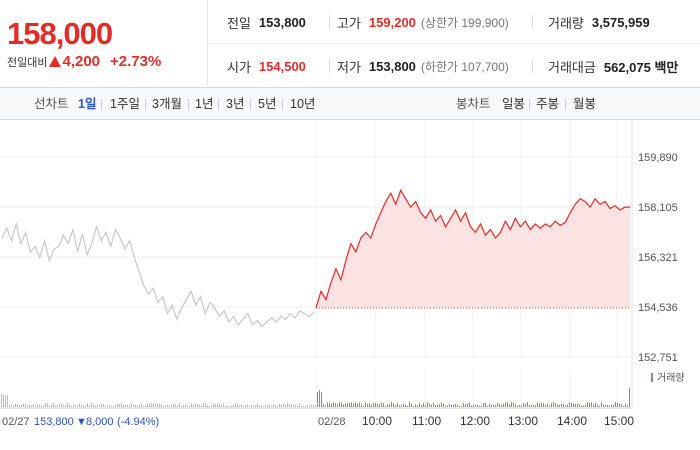 This screenshot has height=450, width=700. Describe the element at coordinates (87, 104) in the screenshot. I see `tab-period-1d: 1일` at that location.